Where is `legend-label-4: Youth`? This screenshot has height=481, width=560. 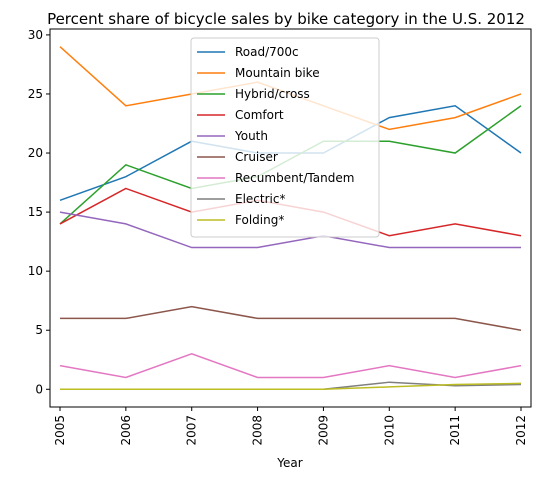 legend-label-4: Youth is located at coordinates (251, 136).